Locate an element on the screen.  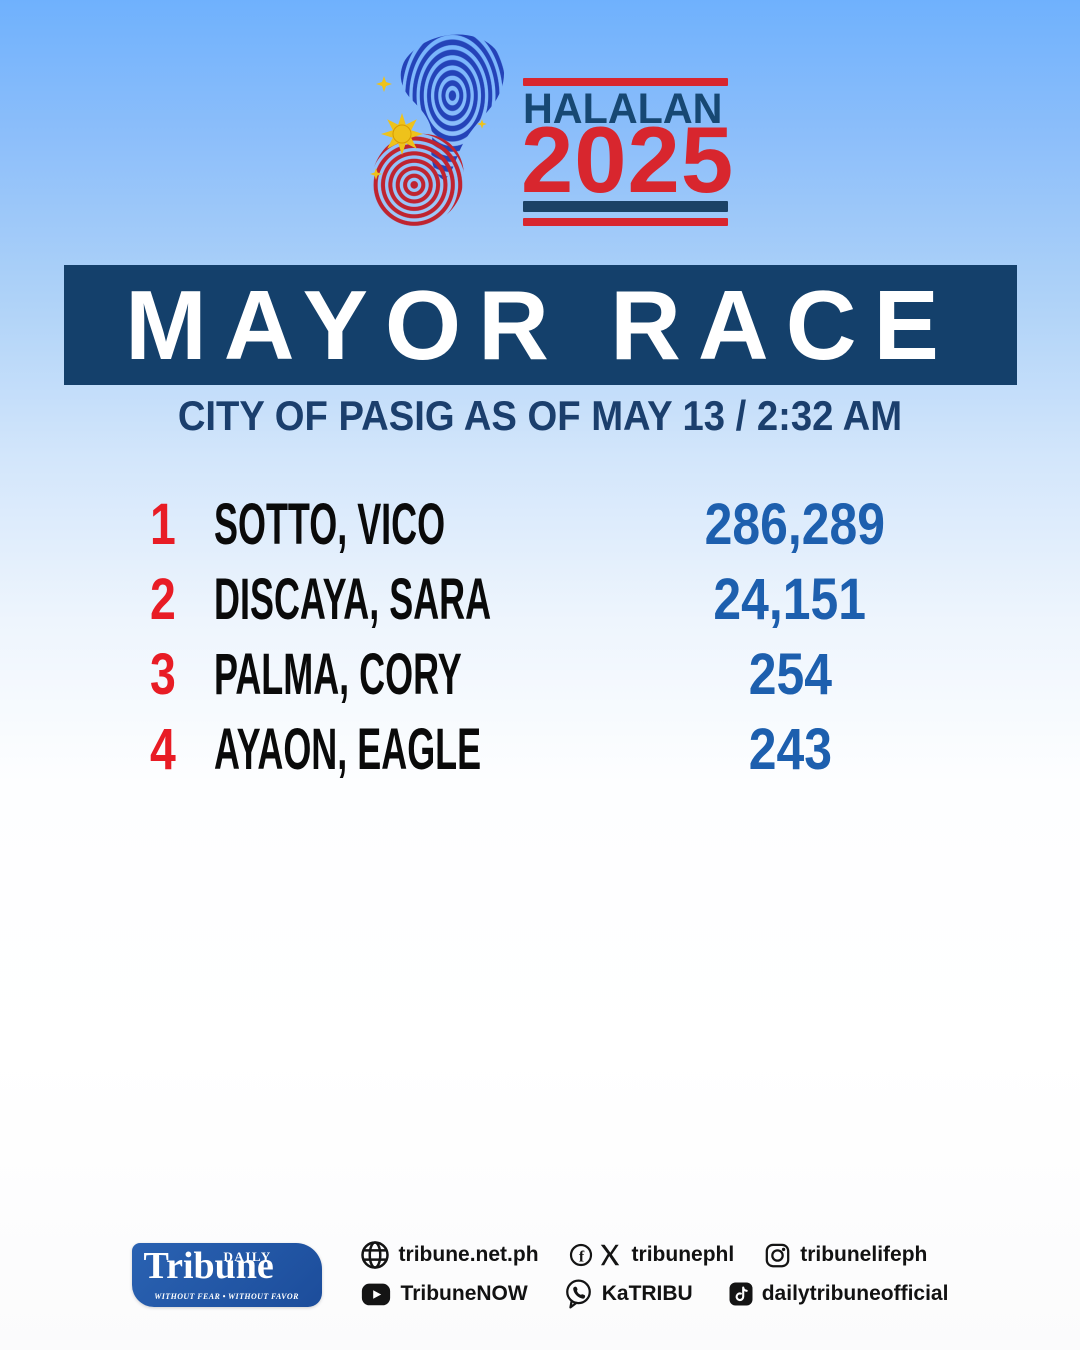
halalan-year: 2025 is located at coordinates (628, 159).